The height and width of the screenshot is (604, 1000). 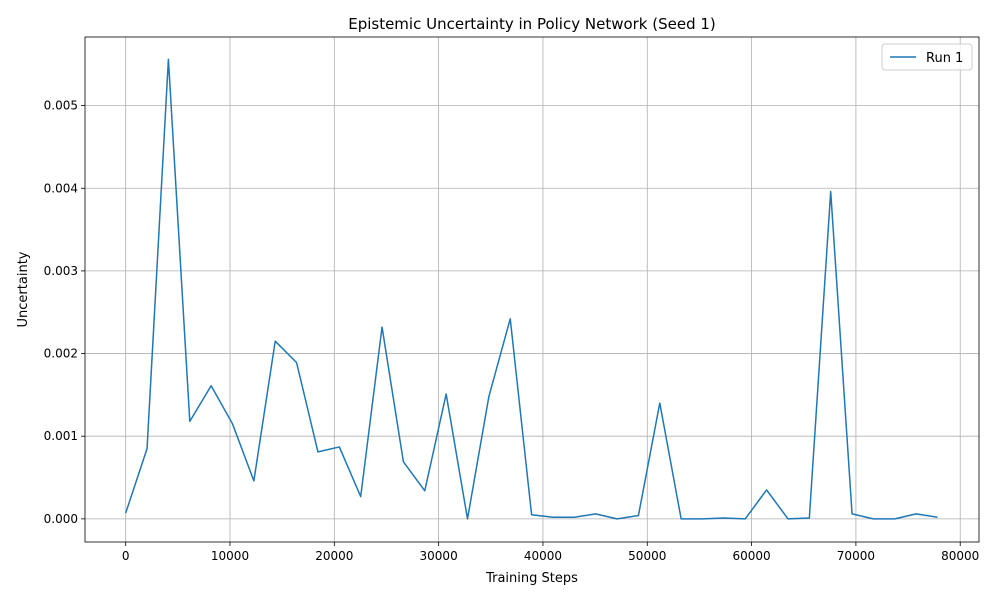 What do you see at coordinates (61, 436) in the screenshot?
I see `y-tick-label: 0.001` at bounding box center [61, 436].